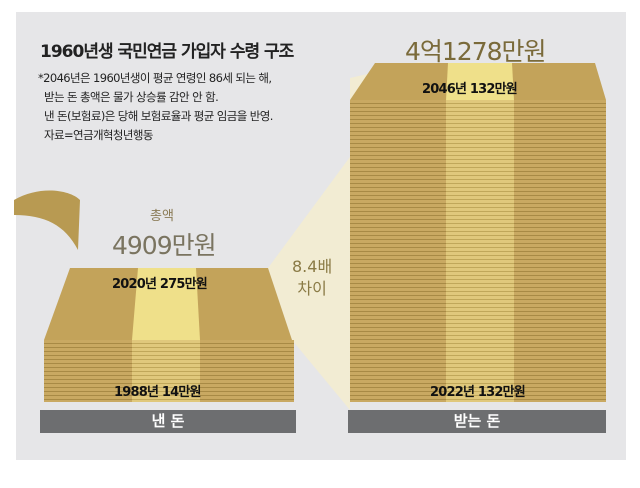 Image resolution: width=640 pixels, height=488 pixels. What do you see at coordinates (312, 288) in the screenshot?
I see `ratio-text: 차이` at bounding box center [312, 288].